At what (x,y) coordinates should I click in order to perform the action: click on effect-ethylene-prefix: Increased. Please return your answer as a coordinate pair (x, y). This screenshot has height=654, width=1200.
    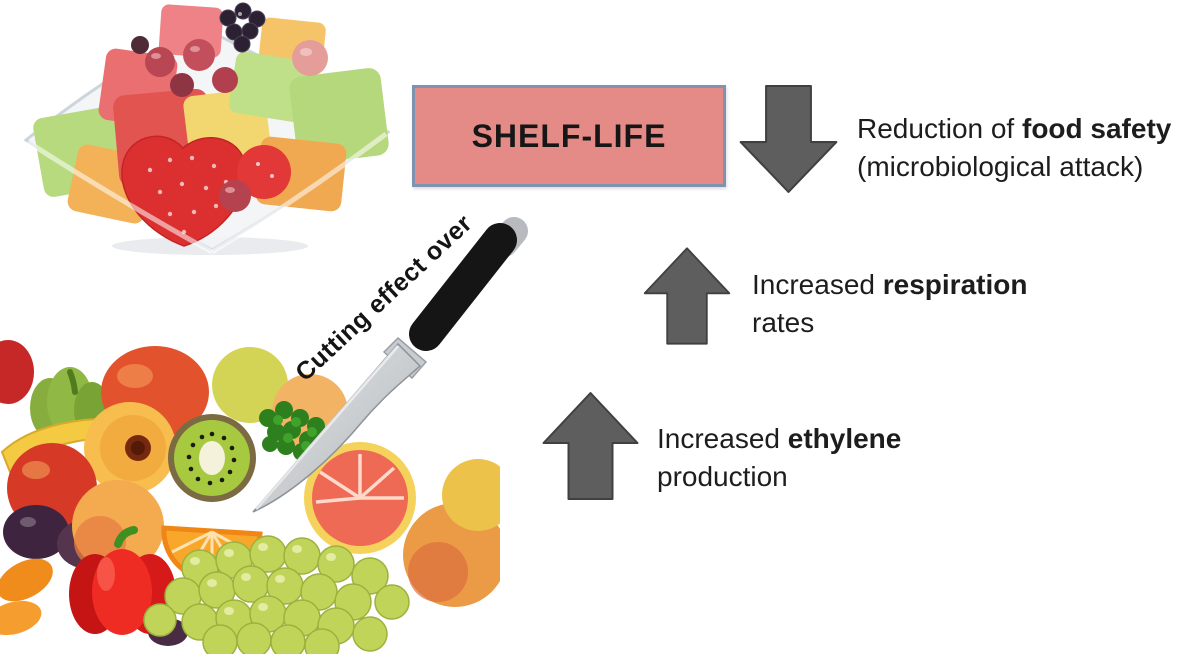
    Looking at the image, I should click on (722, 438).